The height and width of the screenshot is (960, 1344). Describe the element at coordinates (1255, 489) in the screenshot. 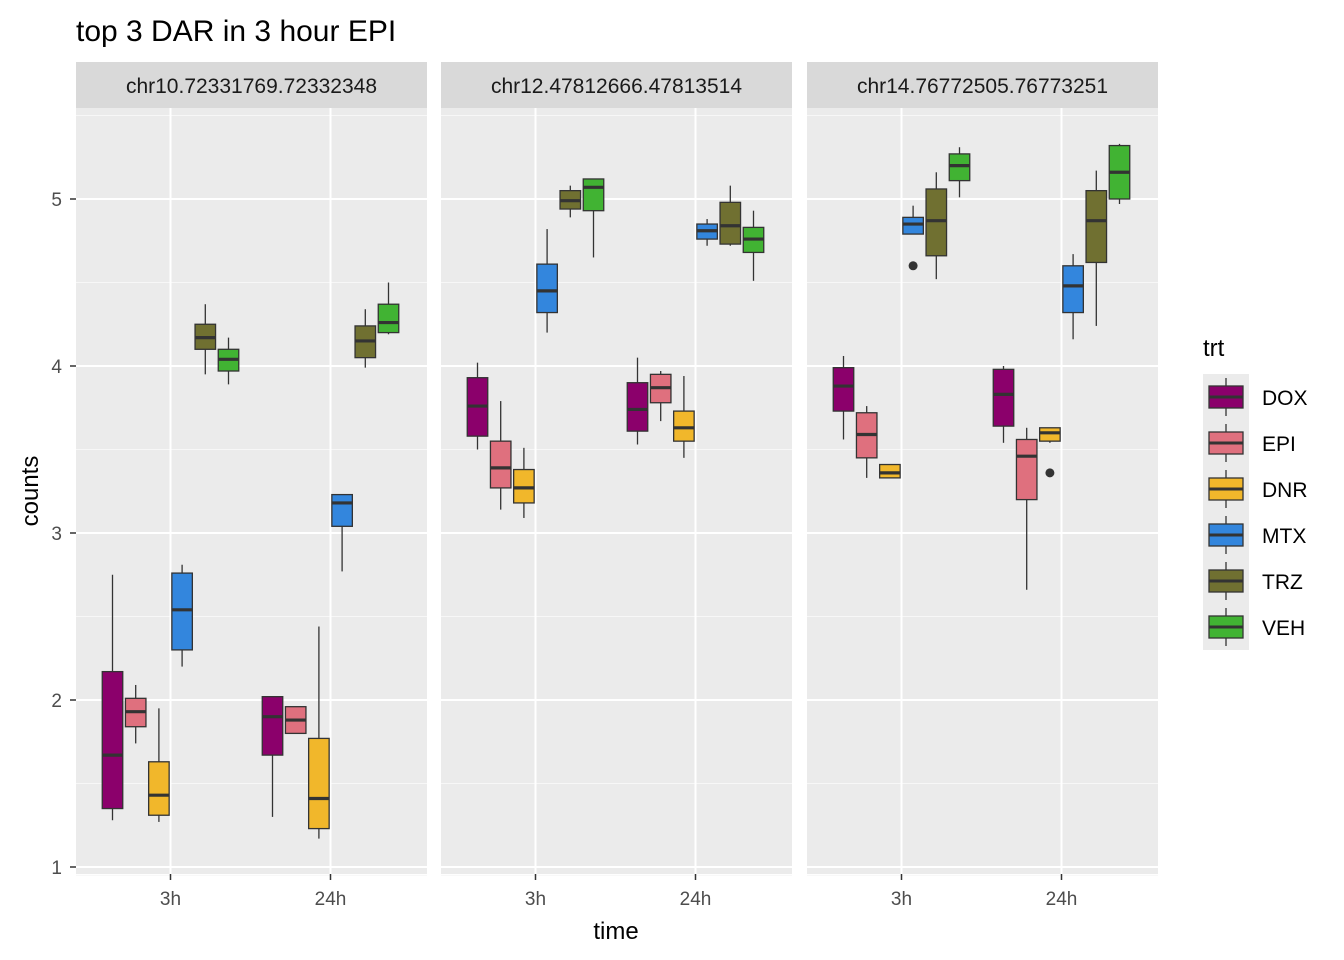

I see `legend-item-dnr: DNR` at that location.